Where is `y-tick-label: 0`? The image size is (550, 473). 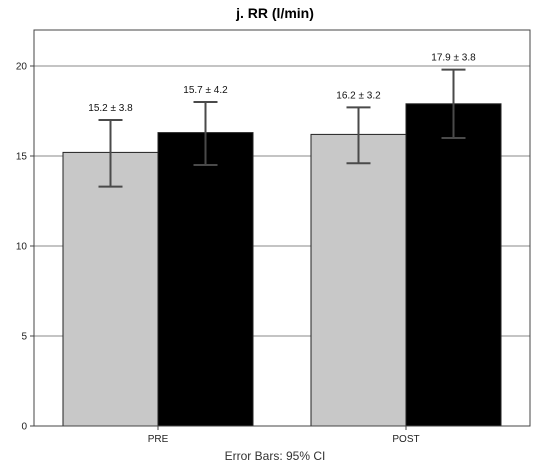 y-tick-label: 0 is located at coordinates (24, 427).